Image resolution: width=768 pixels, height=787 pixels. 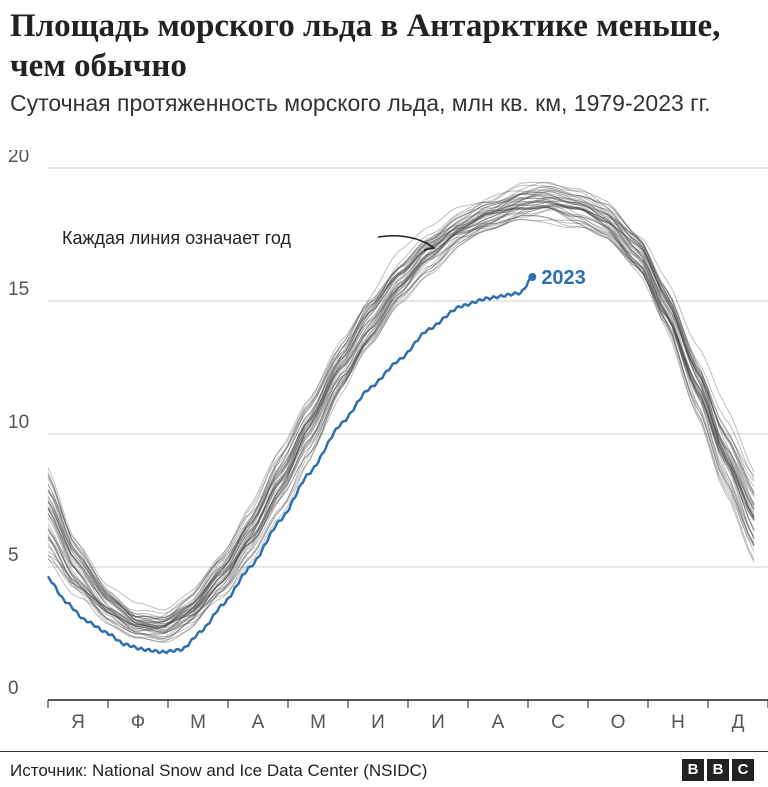 I want to click on footer-divider, so click(x=384, y=751).